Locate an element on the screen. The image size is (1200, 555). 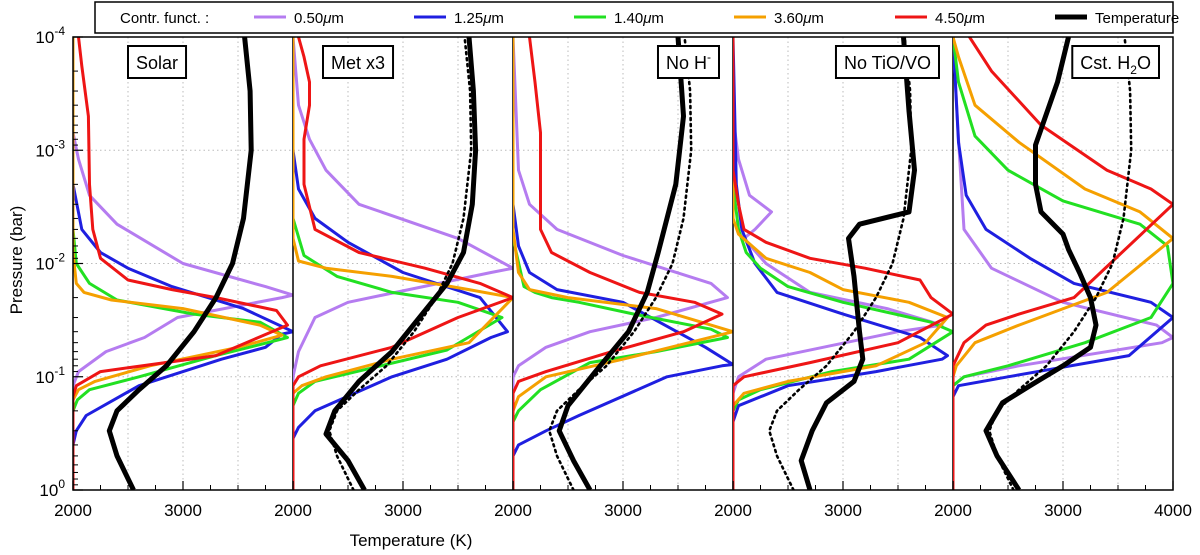
panel-title-text: No H- is located at coordinates (688, 61).